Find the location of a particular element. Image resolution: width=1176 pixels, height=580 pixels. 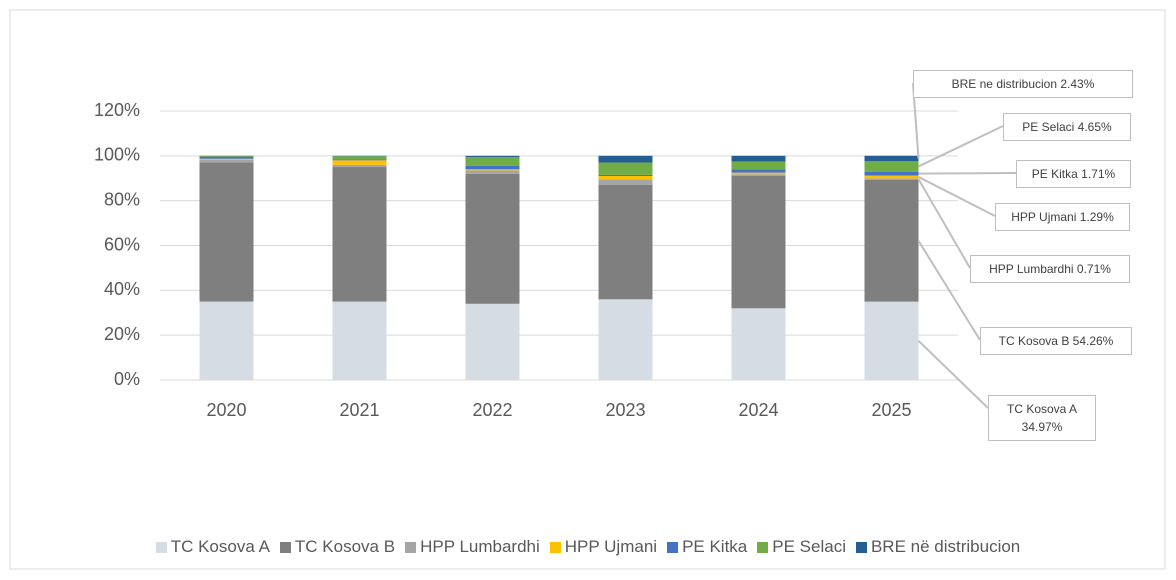

legend-item: TC Kosova A is located at coordinates (212, 547).